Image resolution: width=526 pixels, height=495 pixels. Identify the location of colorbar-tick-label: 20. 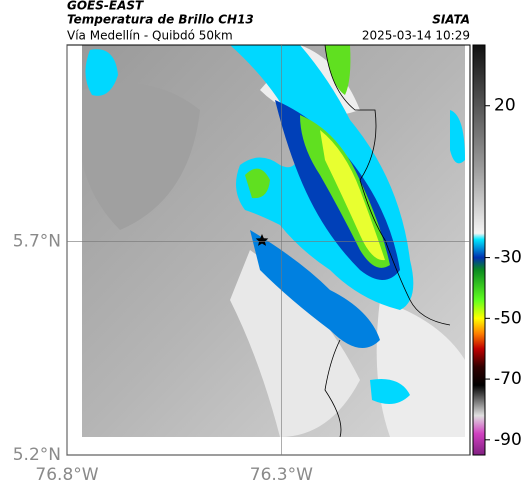
(505, 106).